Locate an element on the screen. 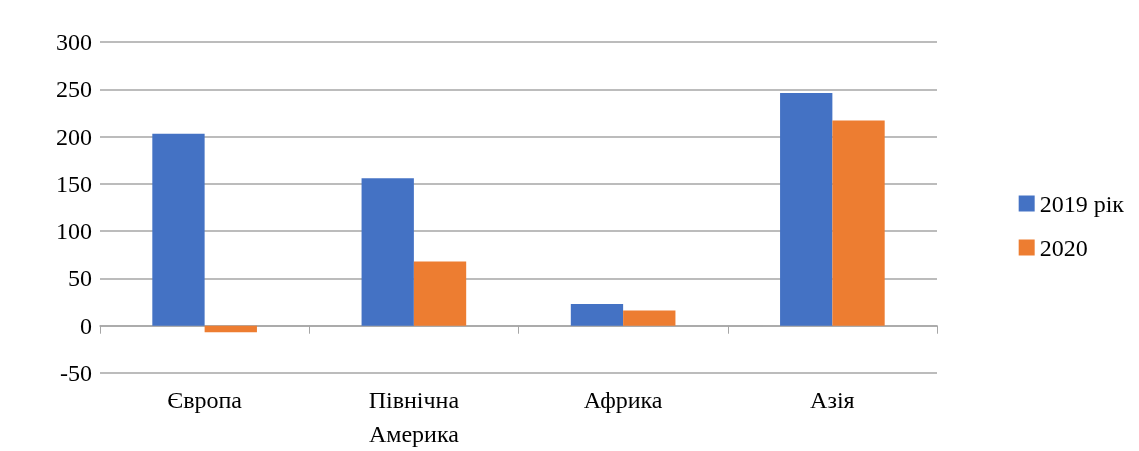 This screenshot has height=451, width=1139. x-tick-label: Африка is located at coordinates (623, 400).